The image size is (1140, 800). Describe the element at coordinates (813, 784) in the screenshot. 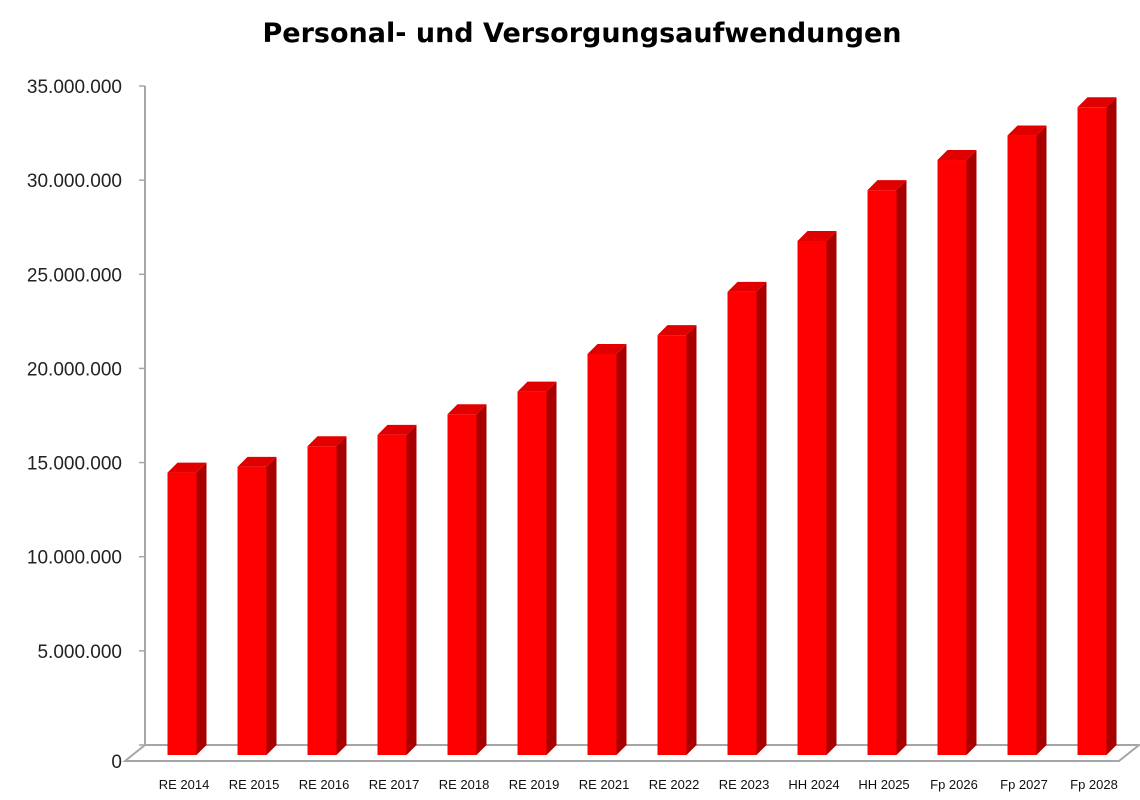

I see `x-tick-label: HH 2024` at that location.